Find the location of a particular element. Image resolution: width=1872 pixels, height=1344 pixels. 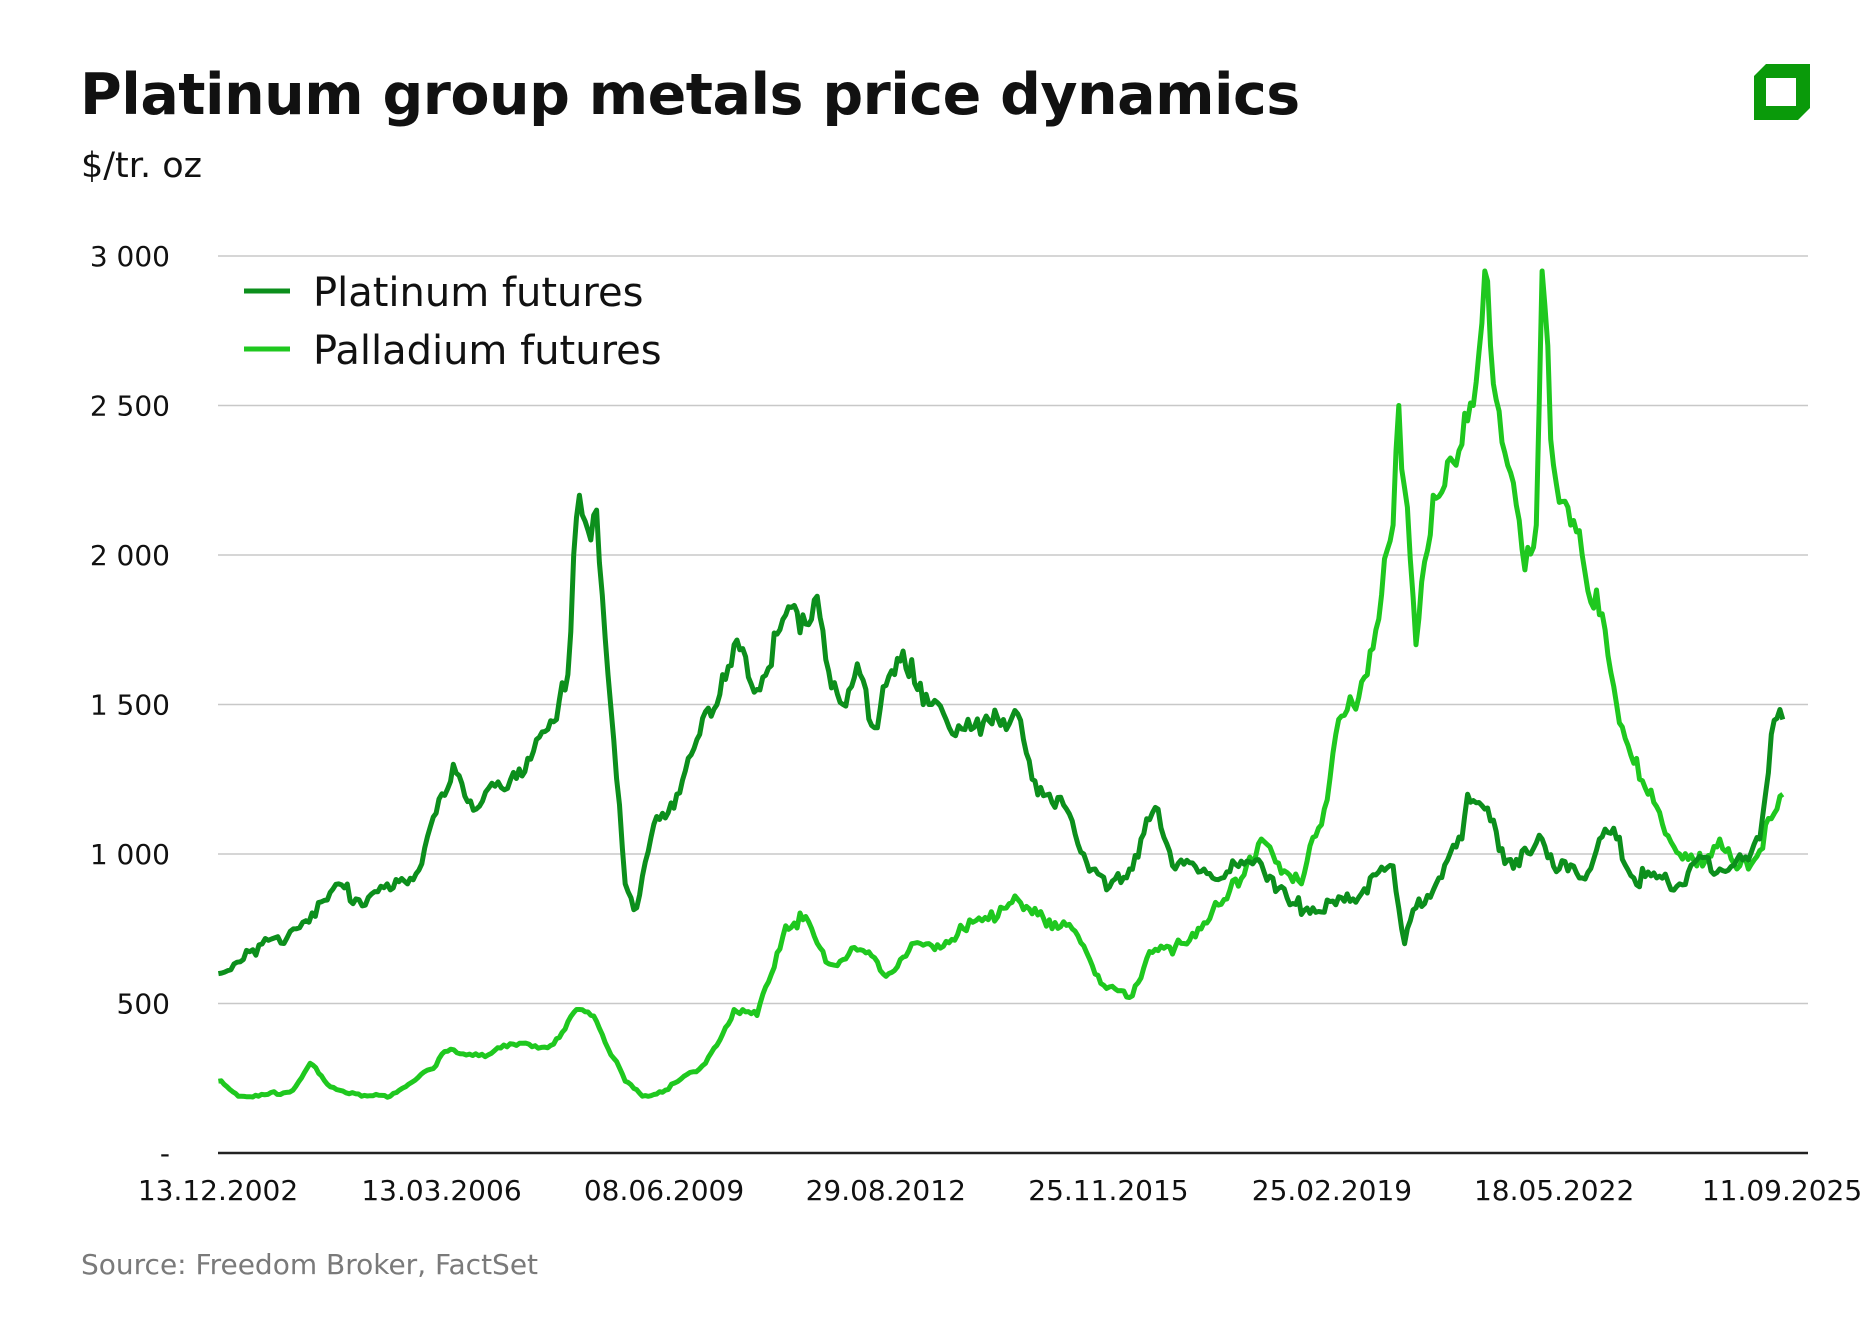

x-tick-label: 11.09.2025 is located at coordinates (1782, 1190).